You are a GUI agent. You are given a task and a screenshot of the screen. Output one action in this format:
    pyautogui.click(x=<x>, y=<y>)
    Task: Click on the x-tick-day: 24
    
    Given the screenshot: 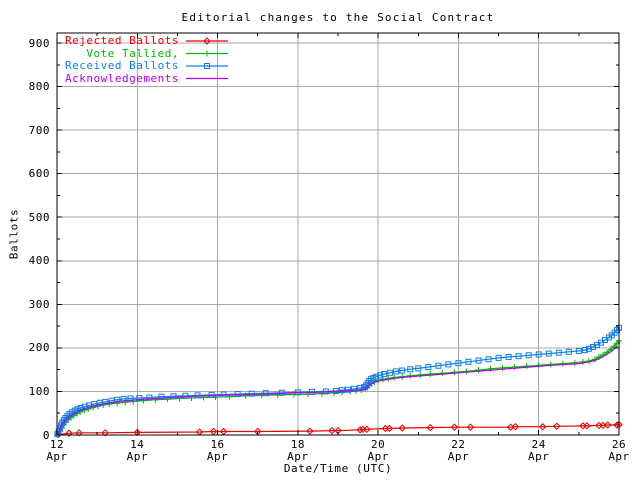 What is the action you would take?
    pyautogui.click(x=538, y=444)
    